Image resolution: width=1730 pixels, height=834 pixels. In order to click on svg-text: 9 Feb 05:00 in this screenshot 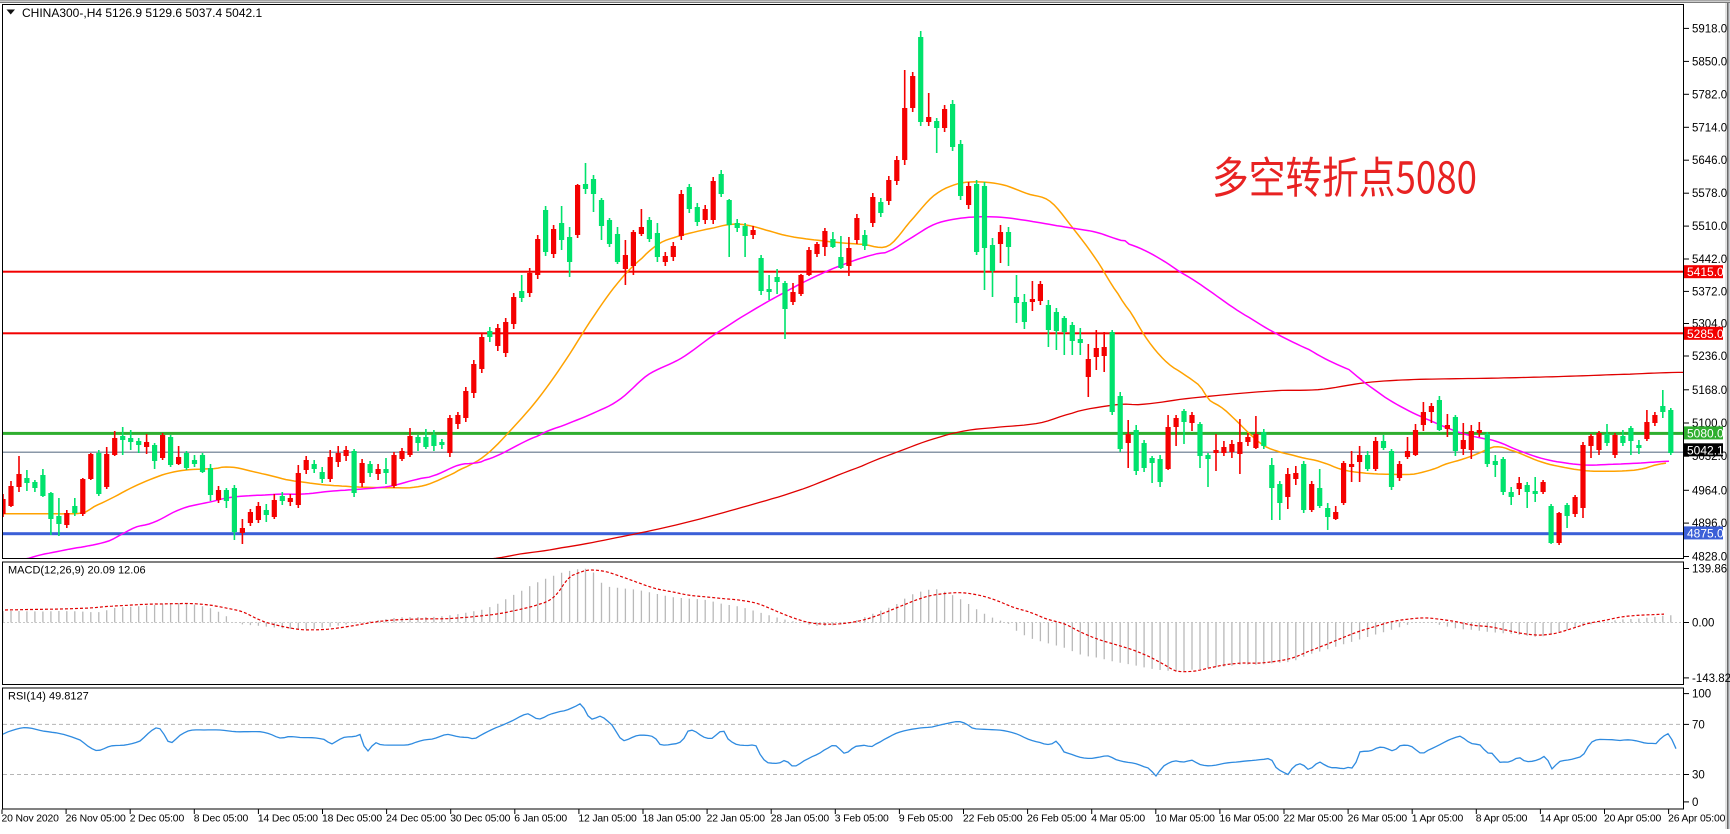, I will do `click(926, 819)`.